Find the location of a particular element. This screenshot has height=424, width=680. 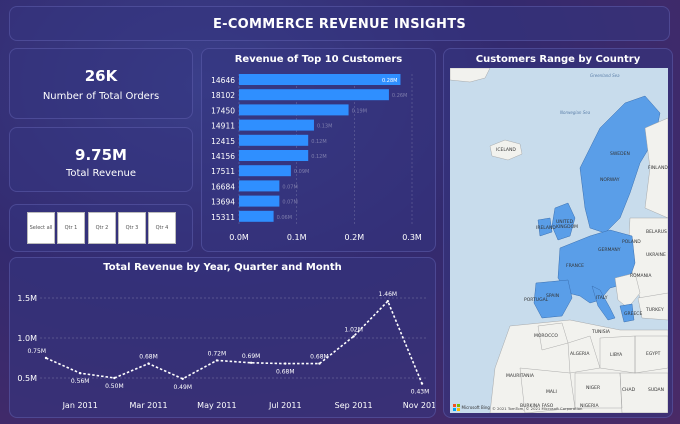

slicer-select-all: Select all is located at coordinates (41, 228).